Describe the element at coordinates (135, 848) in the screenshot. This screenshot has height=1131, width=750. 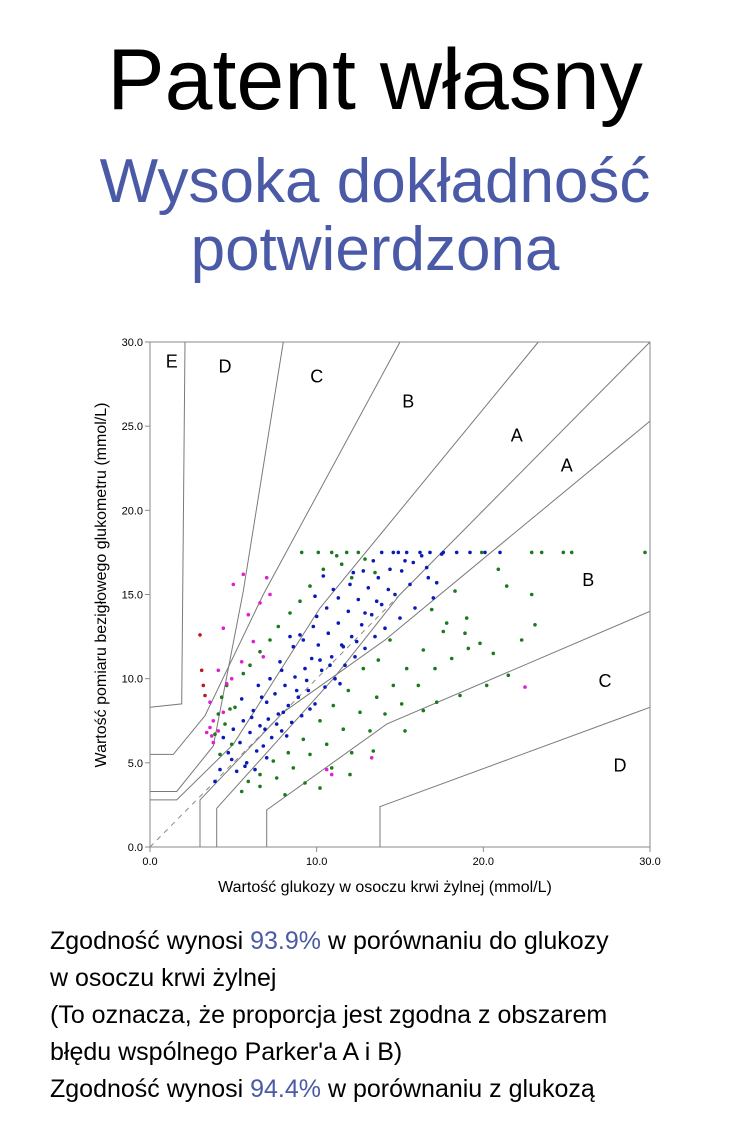
I see `y-tick-label: 0.0` at that location.